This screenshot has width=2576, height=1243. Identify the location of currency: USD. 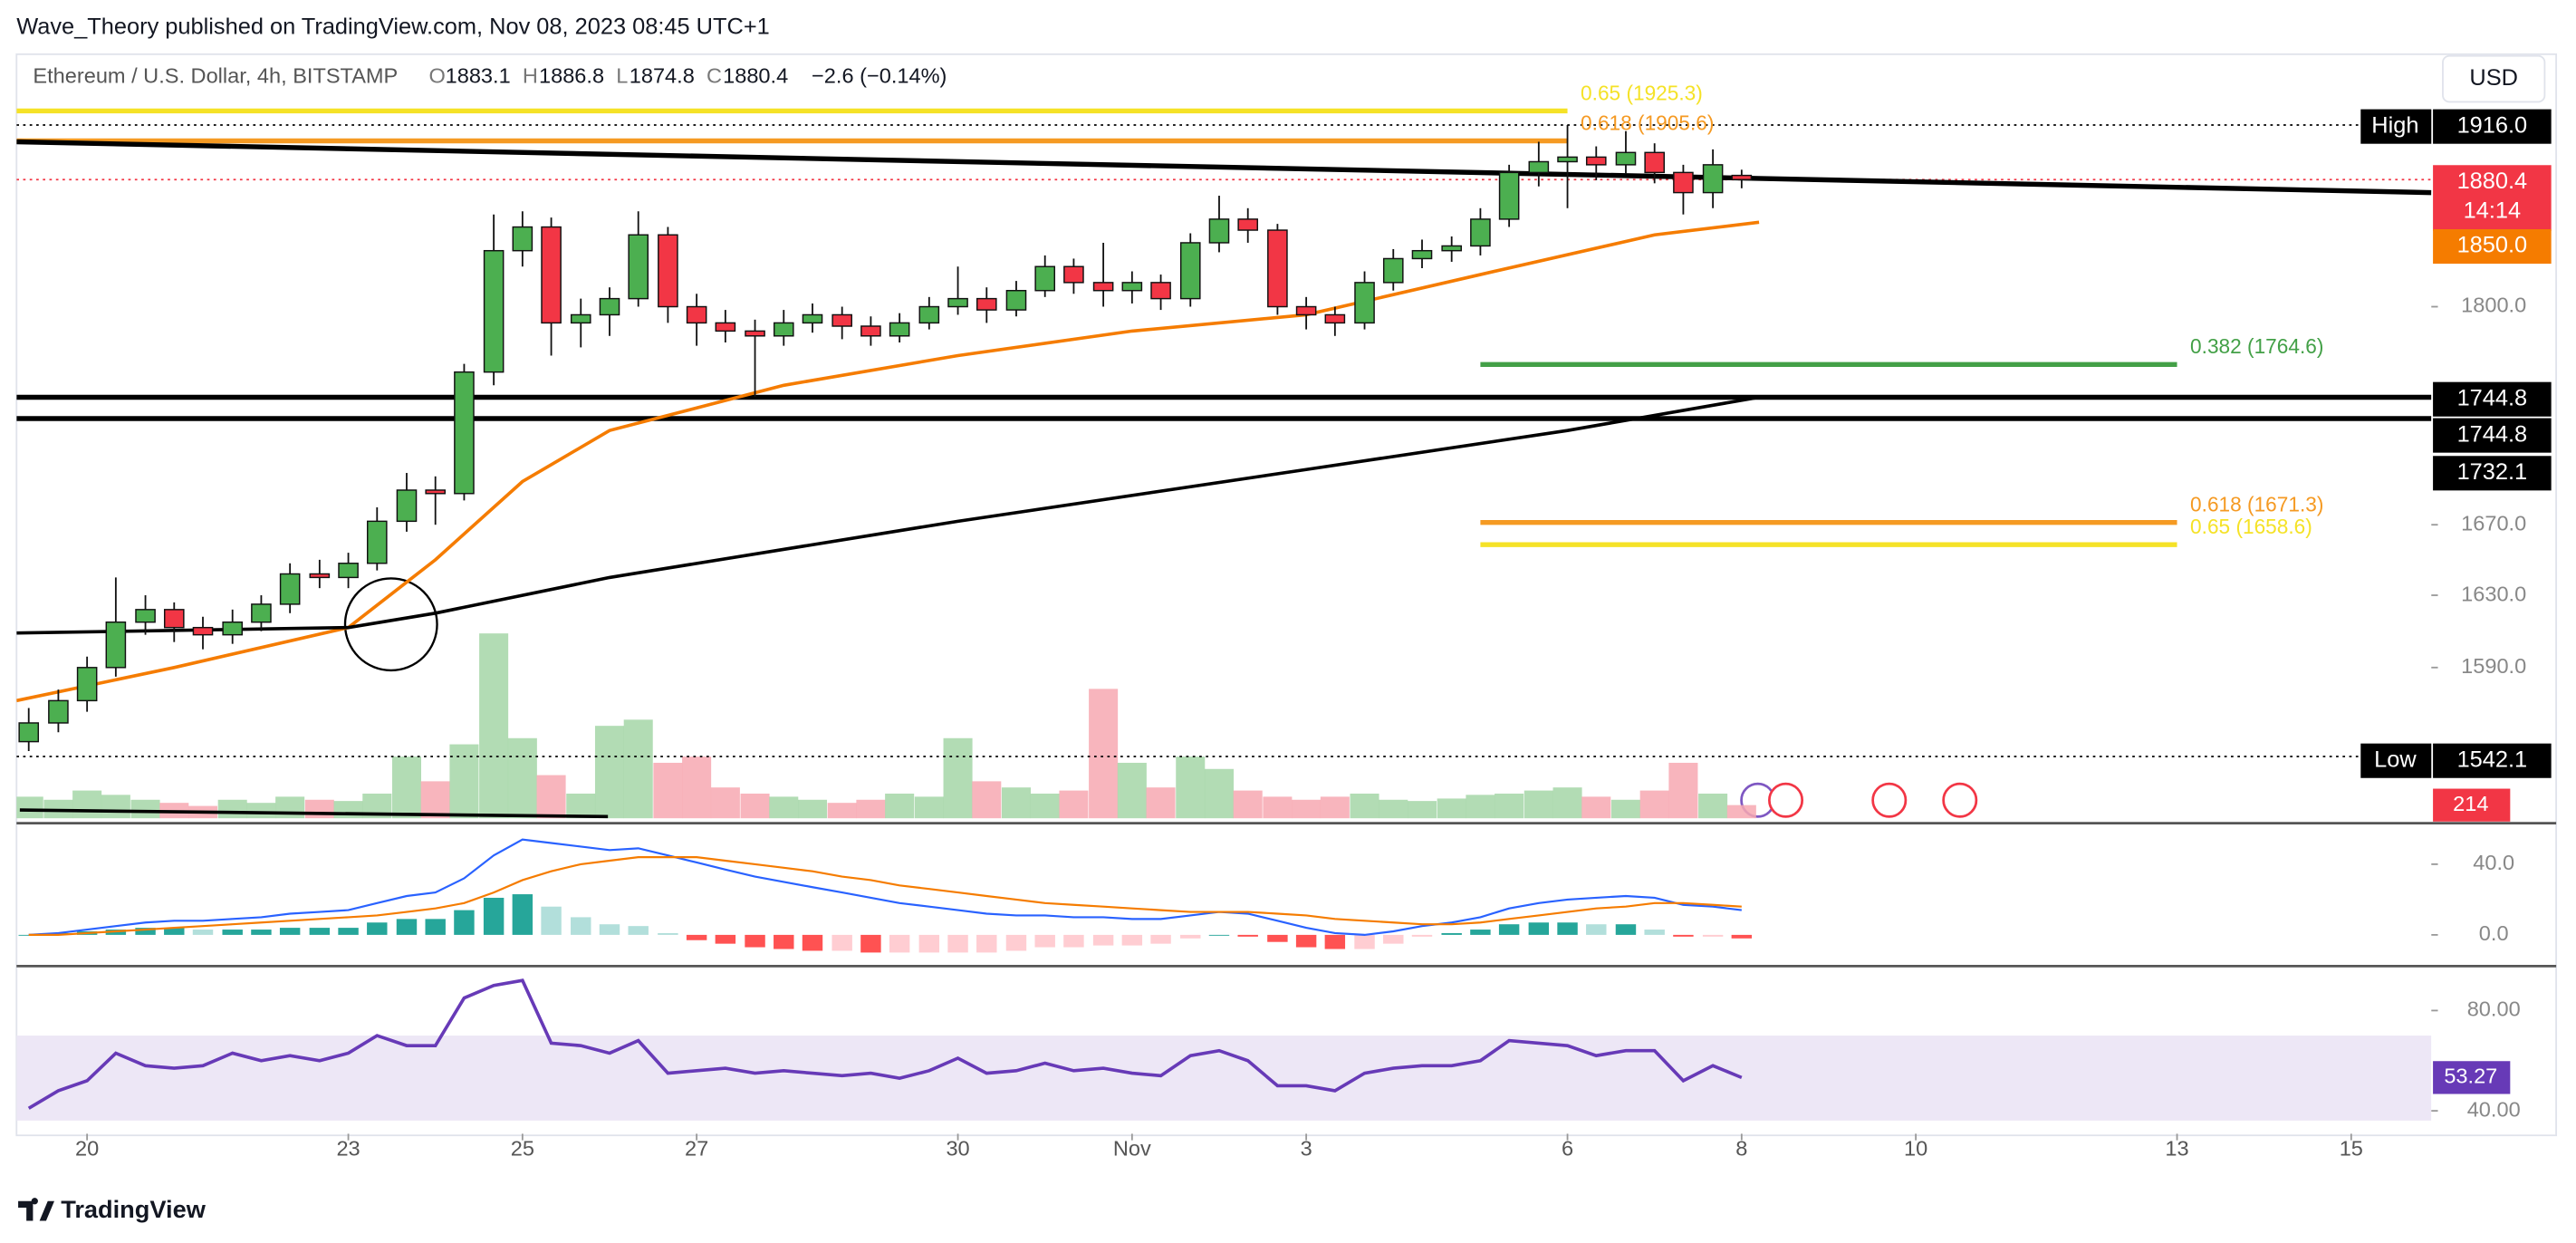
(2493, 78).